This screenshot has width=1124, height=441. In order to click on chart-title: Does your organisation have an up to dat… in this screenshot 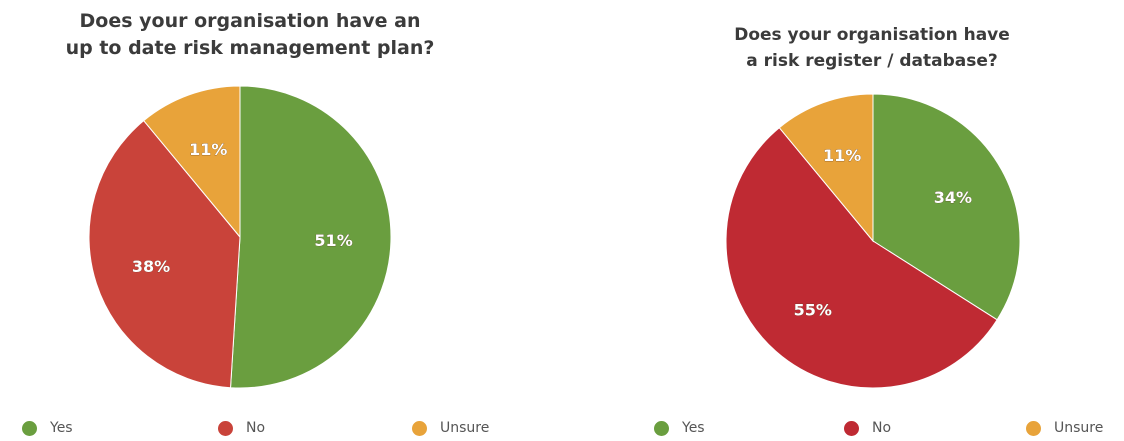, I will do `click(250, 35)`.